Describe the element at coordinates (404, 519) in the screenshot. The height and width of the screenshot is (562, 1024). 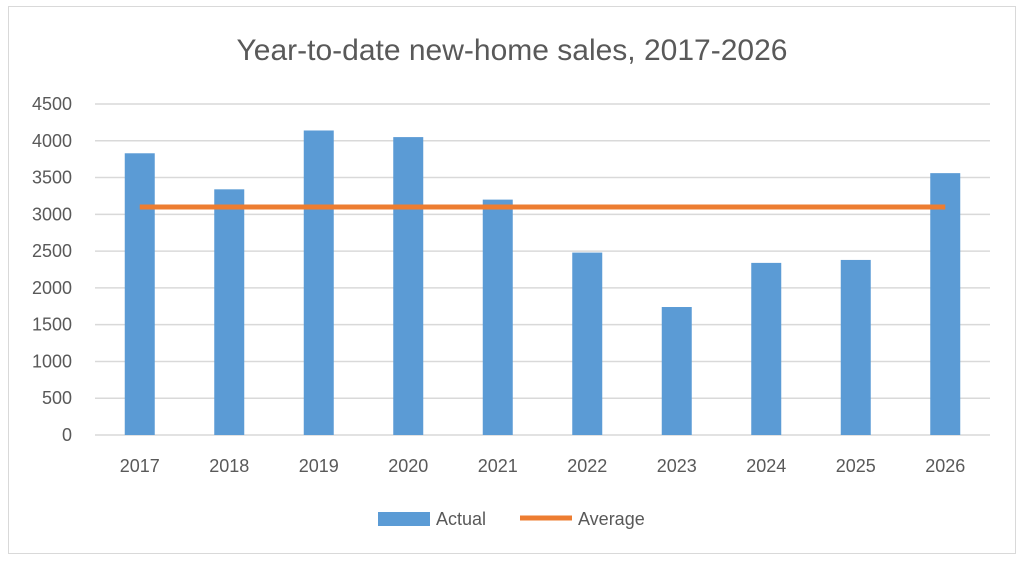
I see `legend-swatch-actual` at that location.